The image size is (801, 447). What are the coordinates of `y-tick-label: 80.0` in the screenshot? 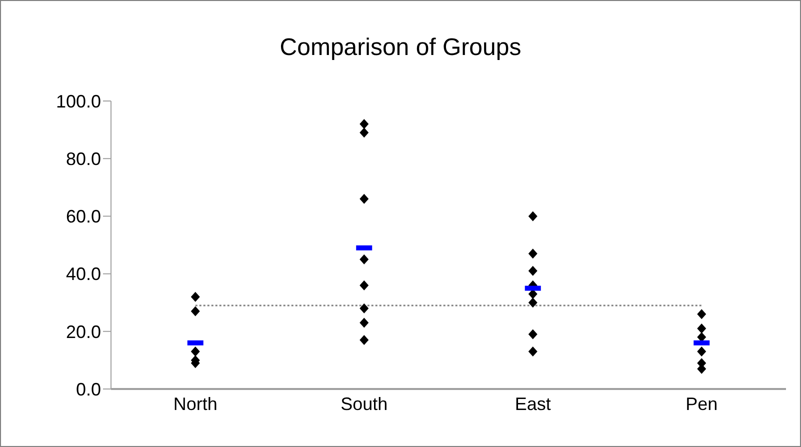 It's located at (83, 158).